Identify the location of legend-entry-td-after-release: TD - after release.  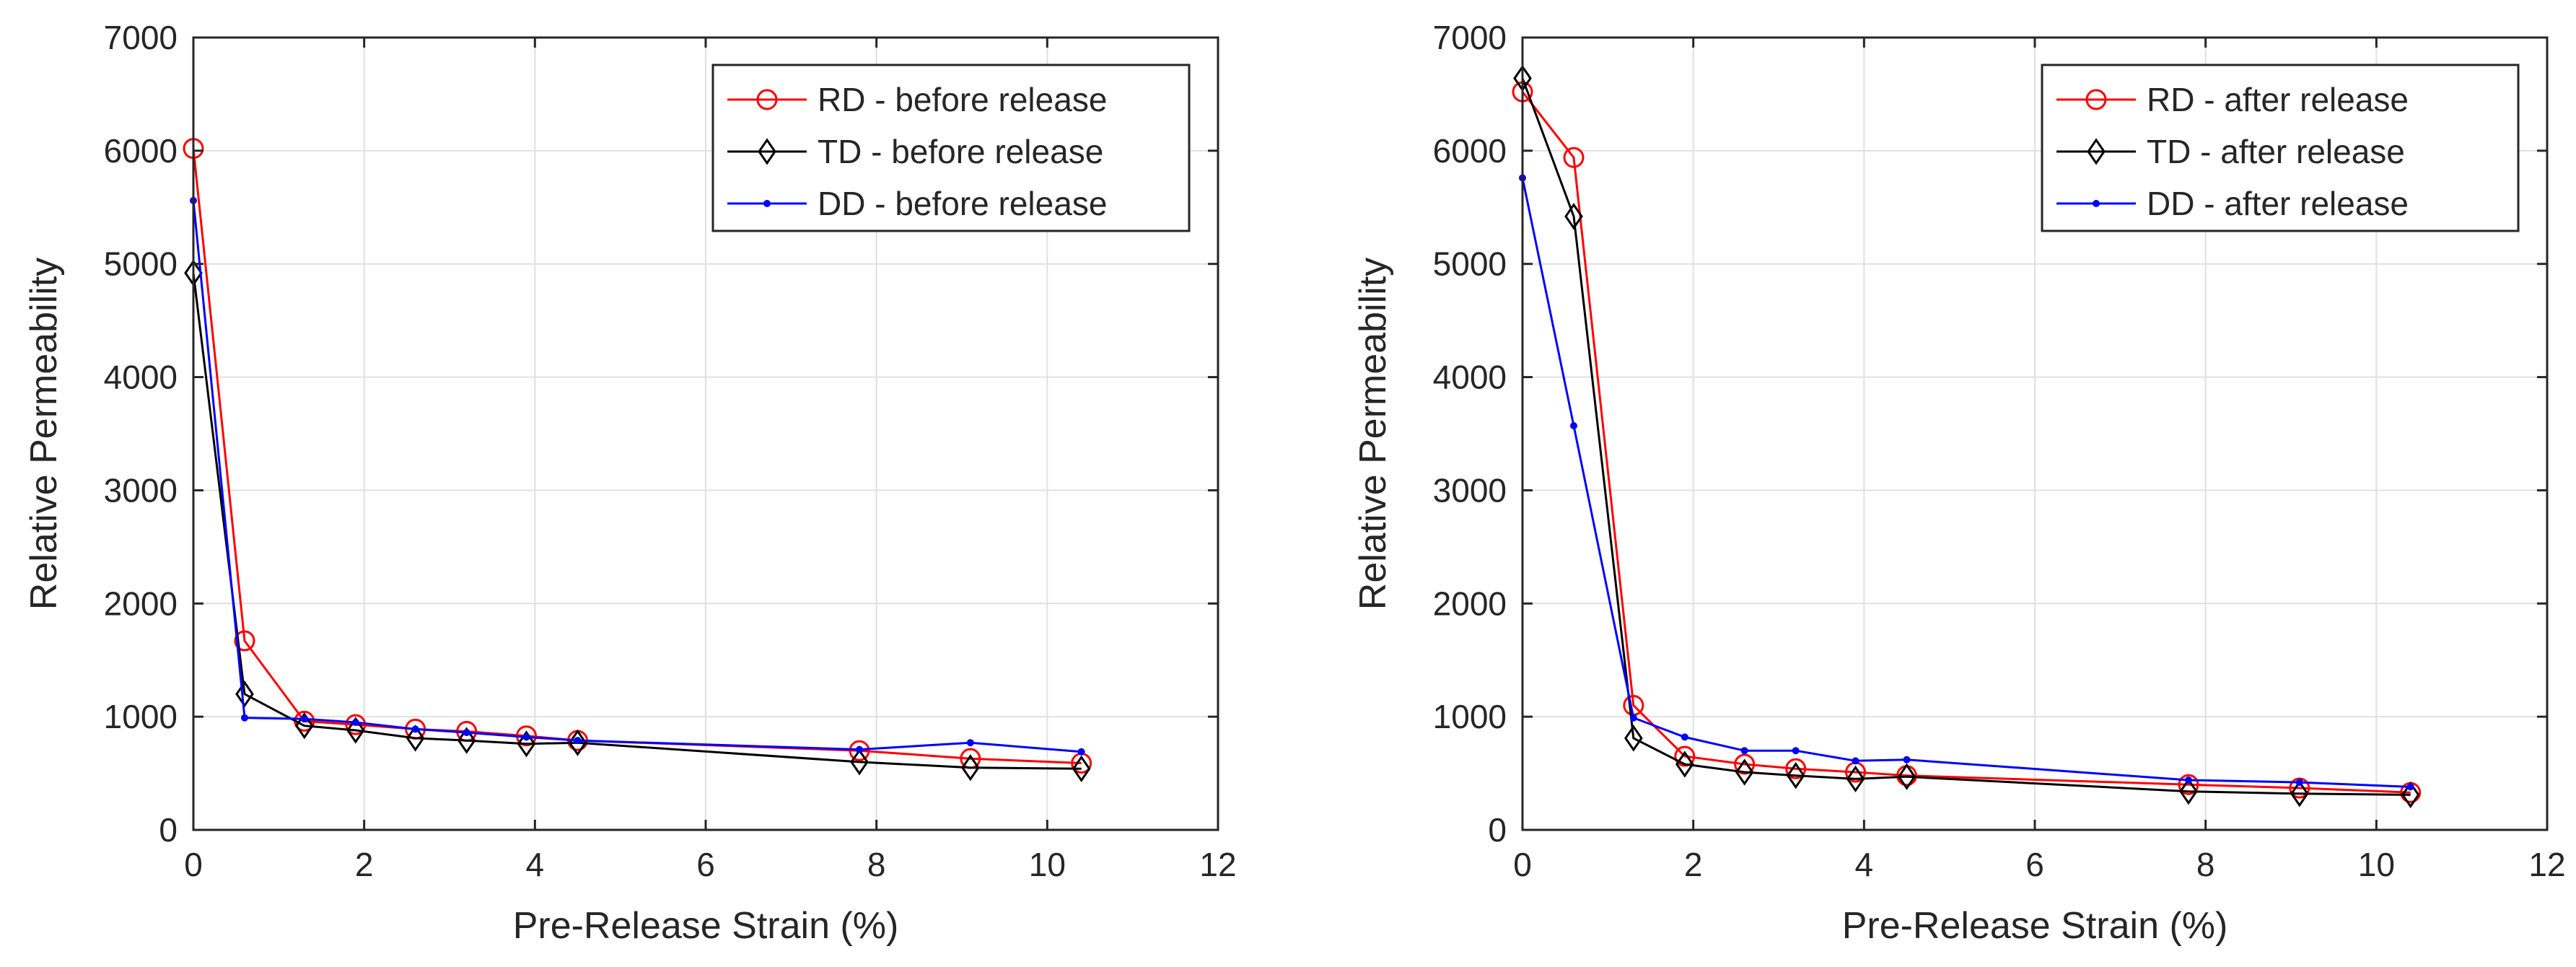
(2230, 151).